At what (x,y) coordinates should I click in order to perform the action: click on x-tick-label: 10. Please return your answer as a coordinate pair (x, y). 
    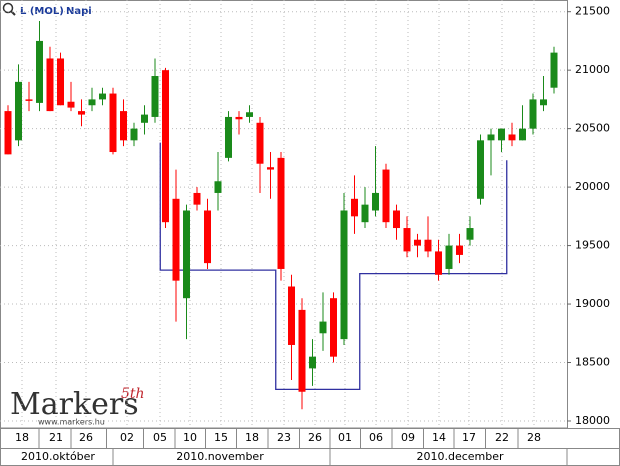
    Looking at the image, I should click on (190, 437).